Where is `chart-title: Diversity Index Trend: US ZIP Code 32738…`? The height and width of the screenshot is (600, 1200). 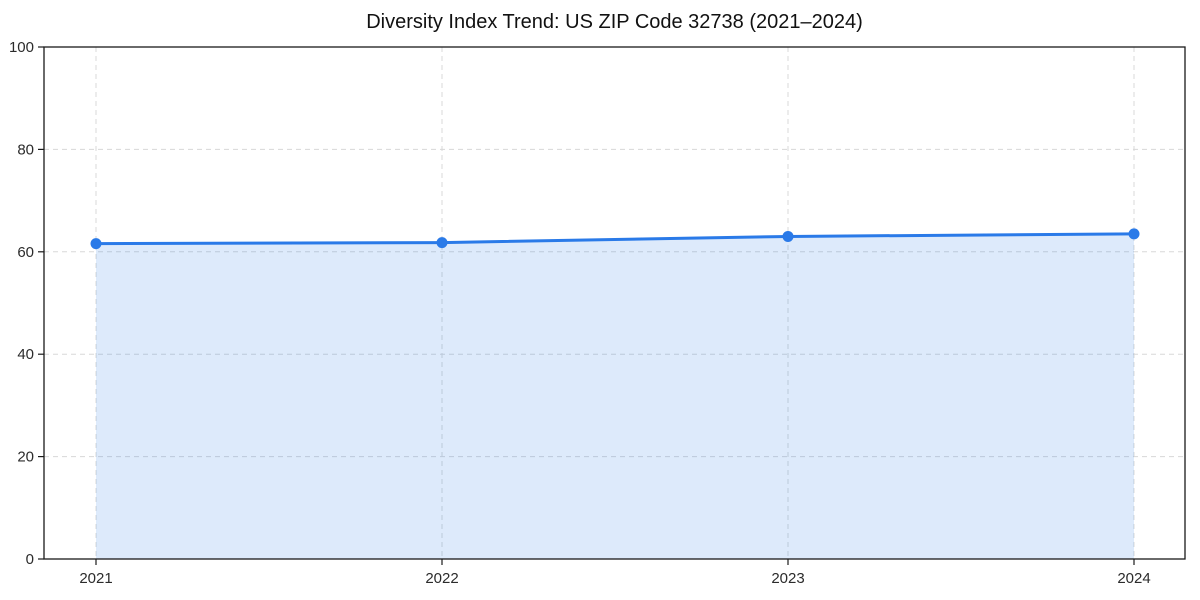
chart-title: Diversity Index Trend: US ZIP Code 32738… is located at coordinates (614, 22).